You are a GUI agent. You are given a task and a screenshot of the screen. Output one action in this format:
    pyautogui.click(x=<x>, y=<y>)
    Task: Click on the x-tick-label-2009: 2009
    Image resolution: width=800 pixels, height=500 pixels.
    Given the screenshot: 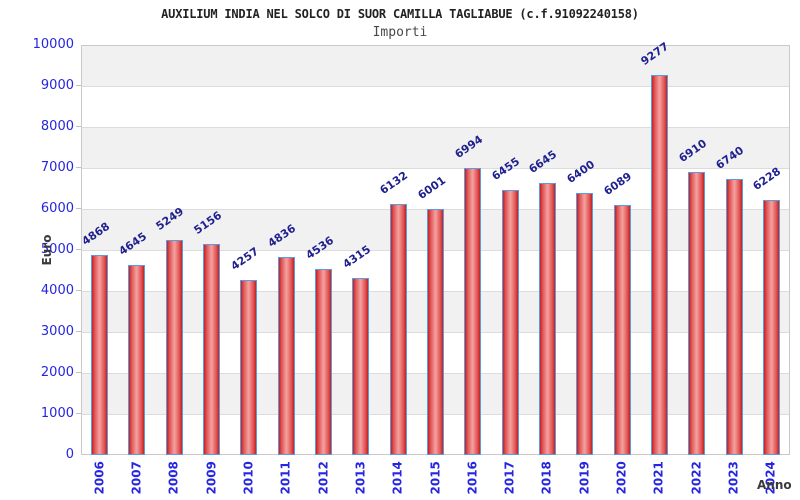 What is the action you would take?
    pyautogui.click(x=211, y=478)
    